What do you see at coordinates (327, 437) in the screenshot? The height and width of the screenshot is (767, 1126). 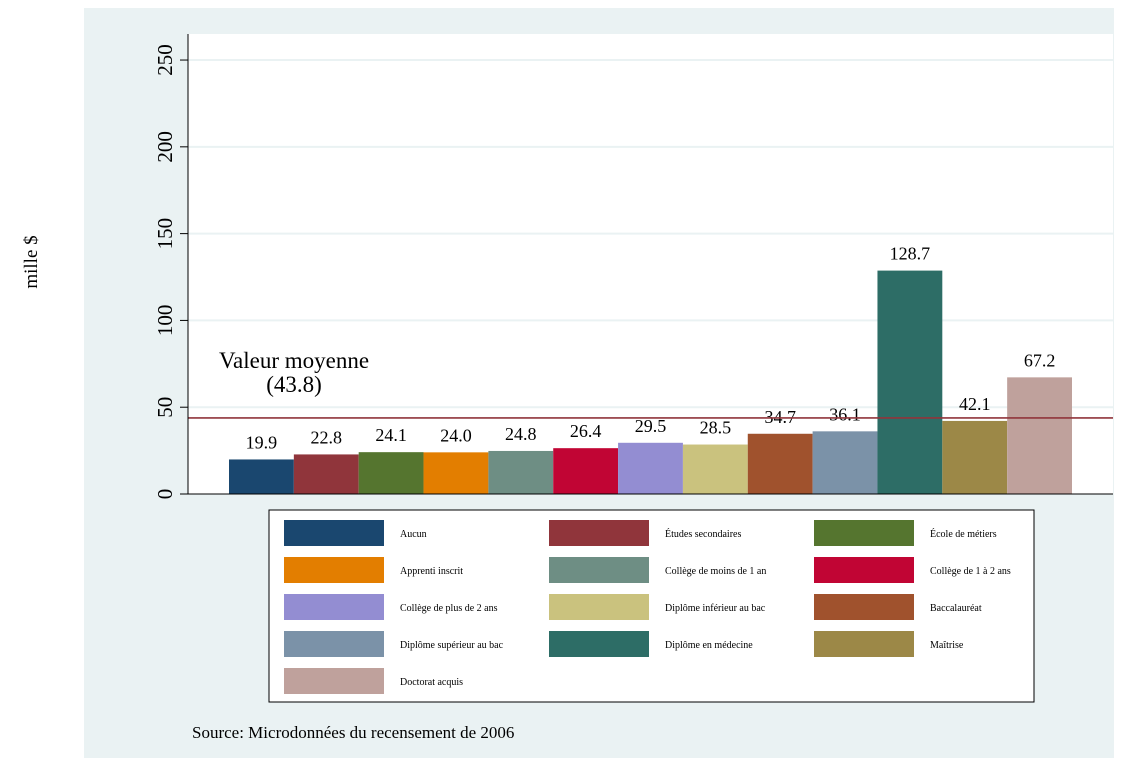 I see `bar-value-label: 22.8` at bounding box center [327, 437].